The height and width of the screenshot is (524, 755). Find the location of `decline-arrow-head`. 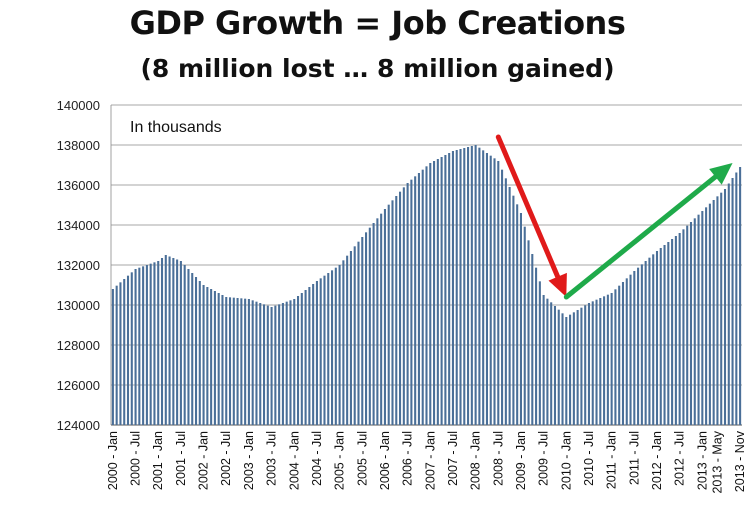

decline-arrow-head is located at coordinates (557, 284).